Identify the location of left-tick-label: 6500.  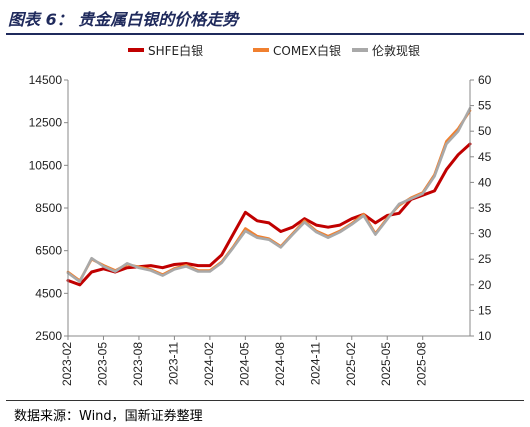
(48, 251).